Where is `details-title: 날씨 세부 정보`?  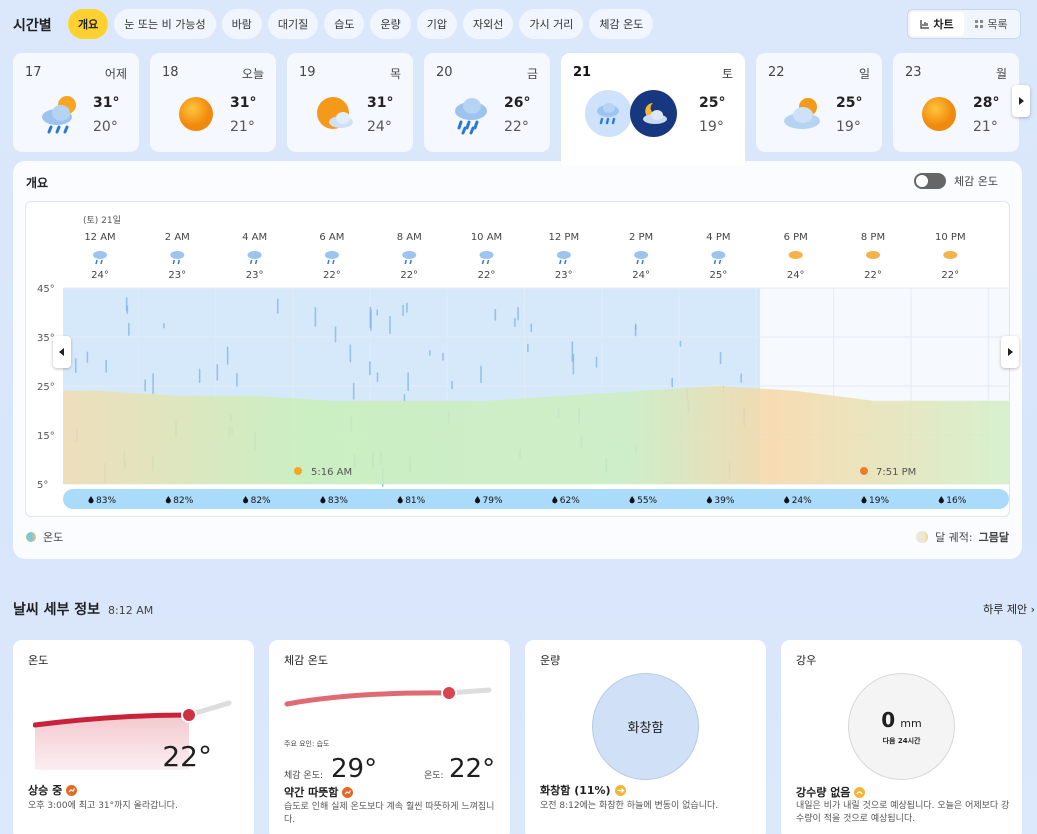
details-title: 날씨 세부 정보 is located at coordinates (57, 610).